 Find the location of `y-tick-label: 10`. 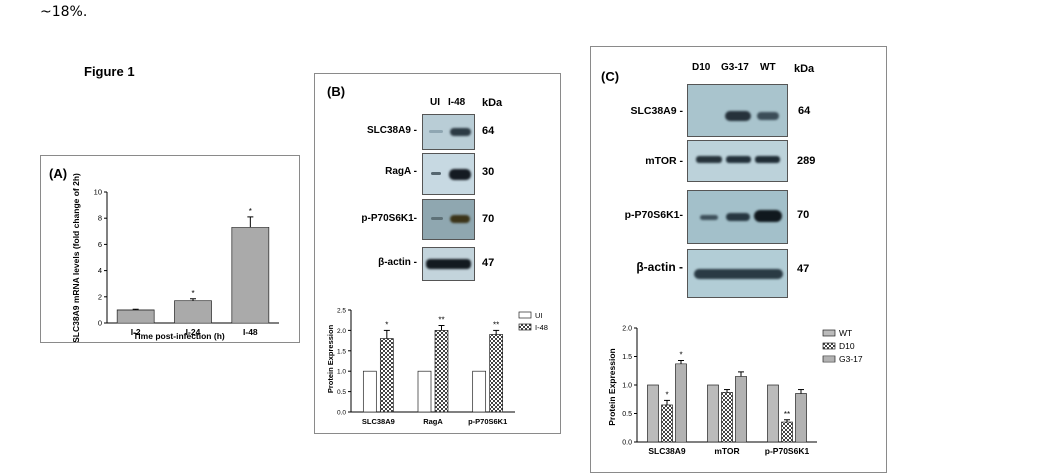

y-tick-label: 10 is located at coordinates (98, 192).